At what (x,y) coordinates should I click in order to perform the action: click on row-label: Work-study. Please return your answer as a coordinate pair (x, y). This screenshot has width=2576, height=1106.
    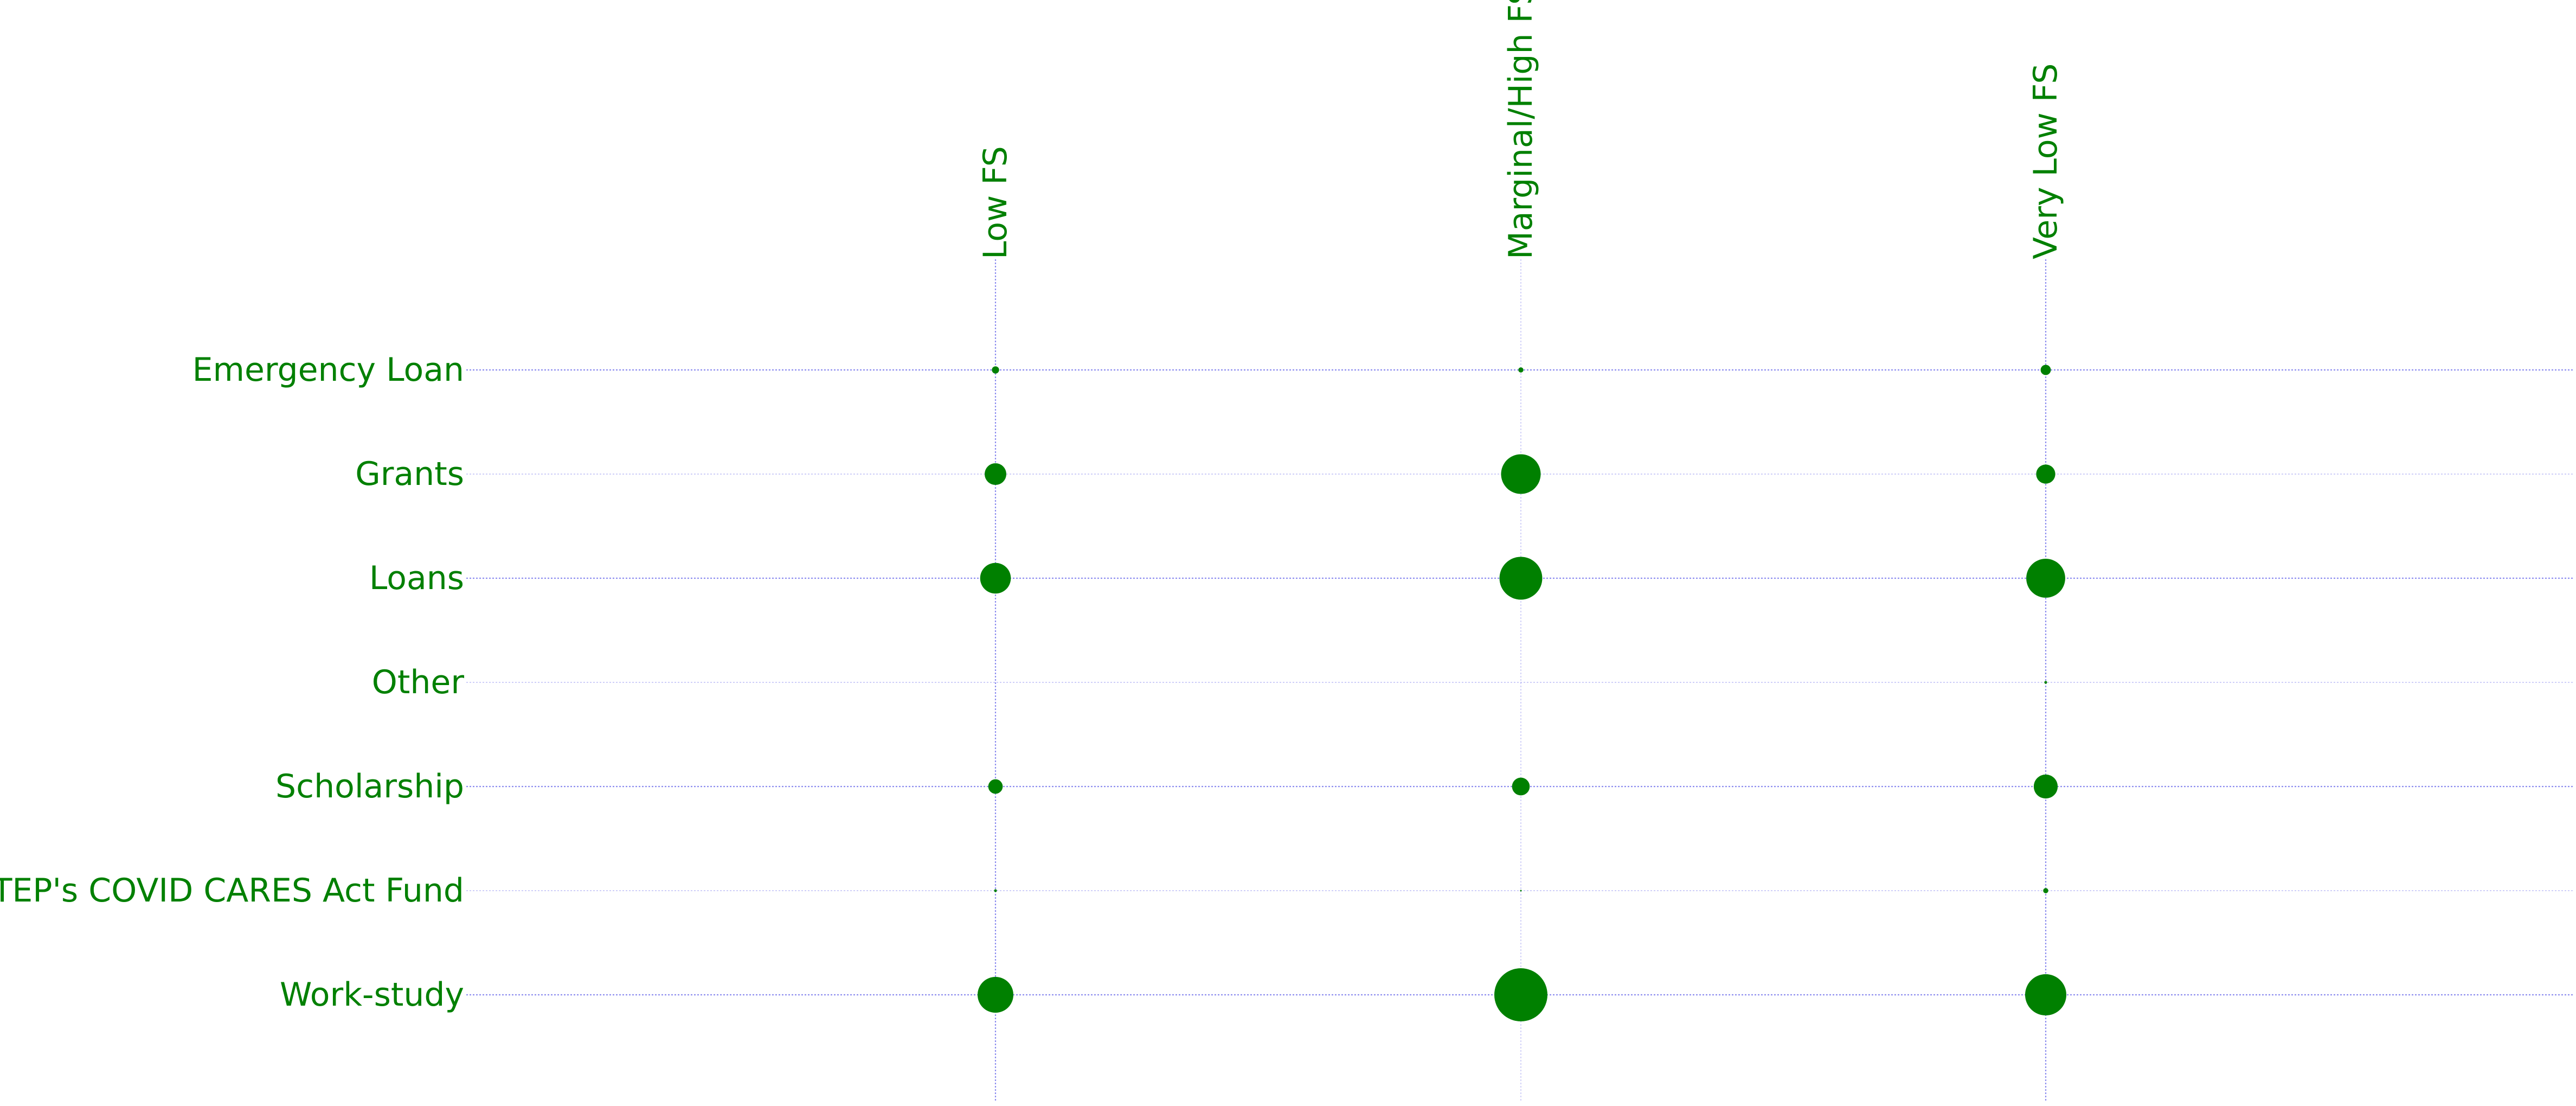
    Looking at the image, I should click on (372, 995).